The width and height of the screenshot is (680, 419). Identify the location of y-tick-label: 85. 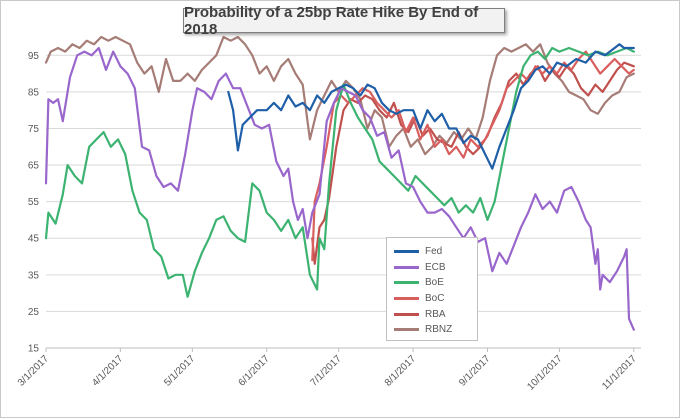
(34, 92).